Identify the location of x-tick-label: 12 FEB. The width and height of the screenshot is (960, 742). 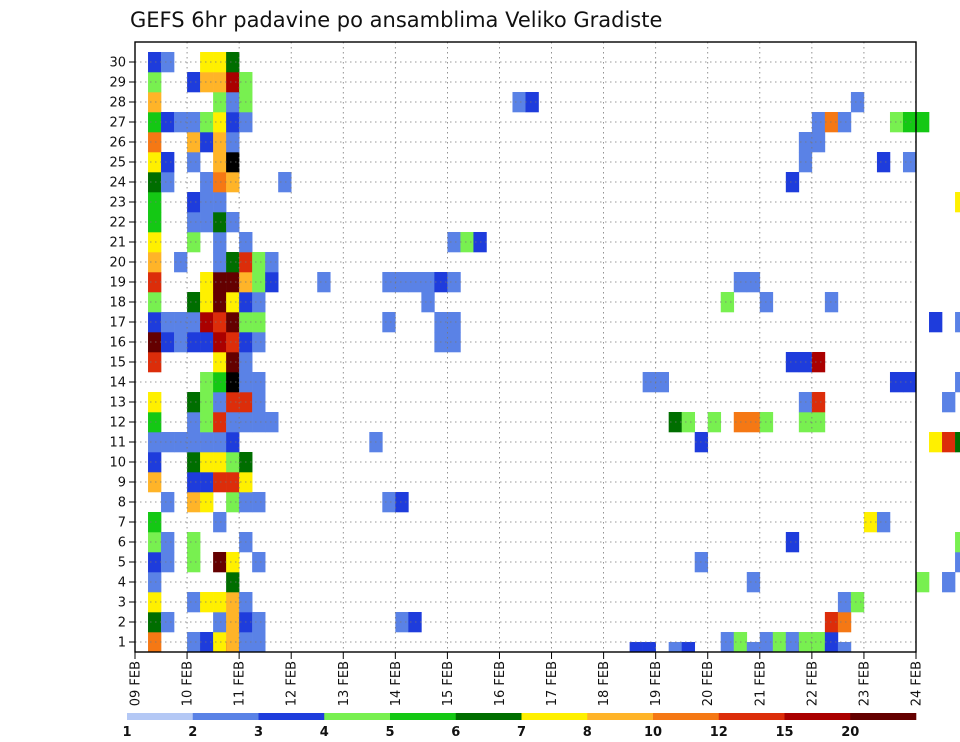
(292, 683).